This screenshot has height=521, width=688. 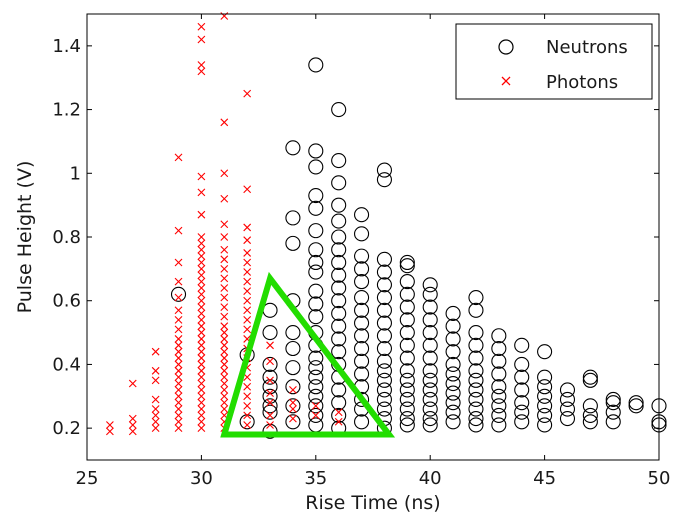 What do you see at coordinates (587, 47) in the screenshot?
I see `legend-neutrons-label: Neutrons` at bounding box center [587, 47].